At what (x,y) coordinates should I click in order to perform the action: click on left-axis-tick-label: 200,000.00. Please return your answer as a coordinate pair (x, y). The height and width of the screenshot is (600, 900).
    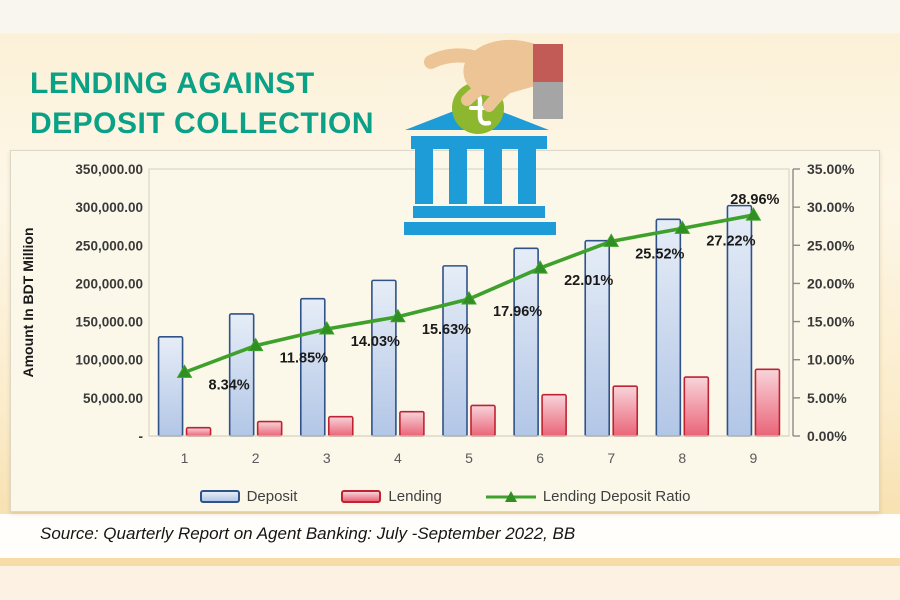
    Looking at the image, I should click on (109, 283).